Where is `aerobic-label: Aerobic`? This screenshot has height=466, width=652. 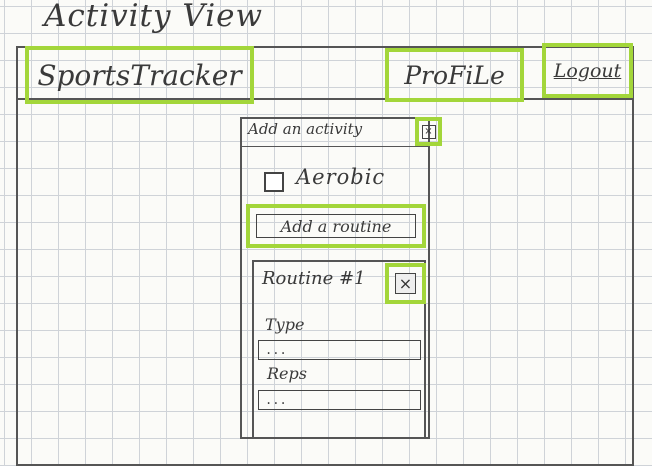 aerobic-label: Aerobic is located at coordinates (341, 177).